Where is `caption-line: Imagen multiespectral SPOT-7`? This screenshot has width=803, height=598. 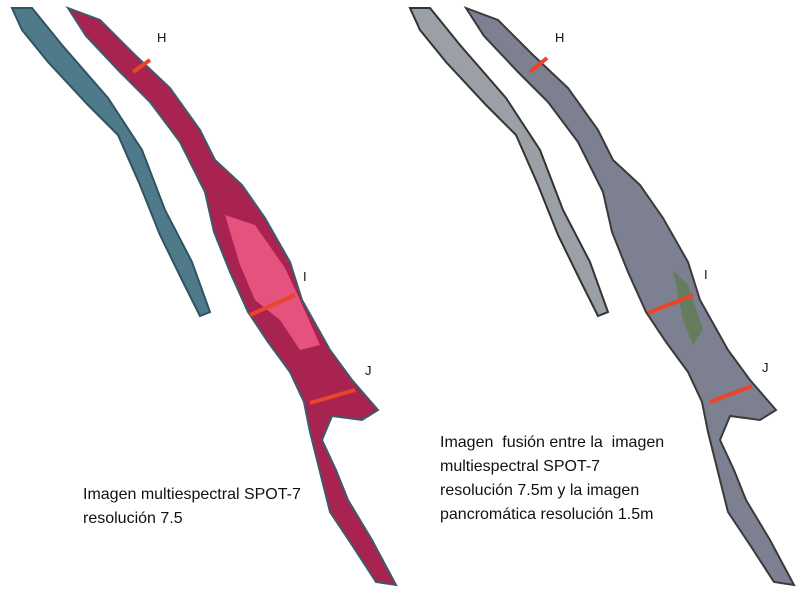
caption-line: Imagen multiespectral SPOT-7 is located at coordinates (192, 494).